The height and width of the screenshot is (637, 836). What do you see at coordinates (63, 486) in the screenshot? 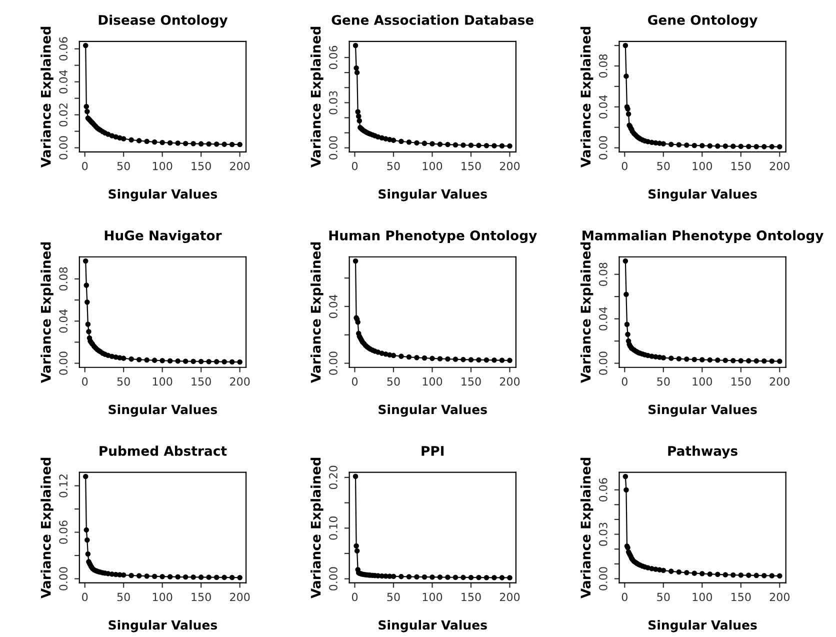
I see `y-tick-label: 0.12` at bounding box center [63, 486].